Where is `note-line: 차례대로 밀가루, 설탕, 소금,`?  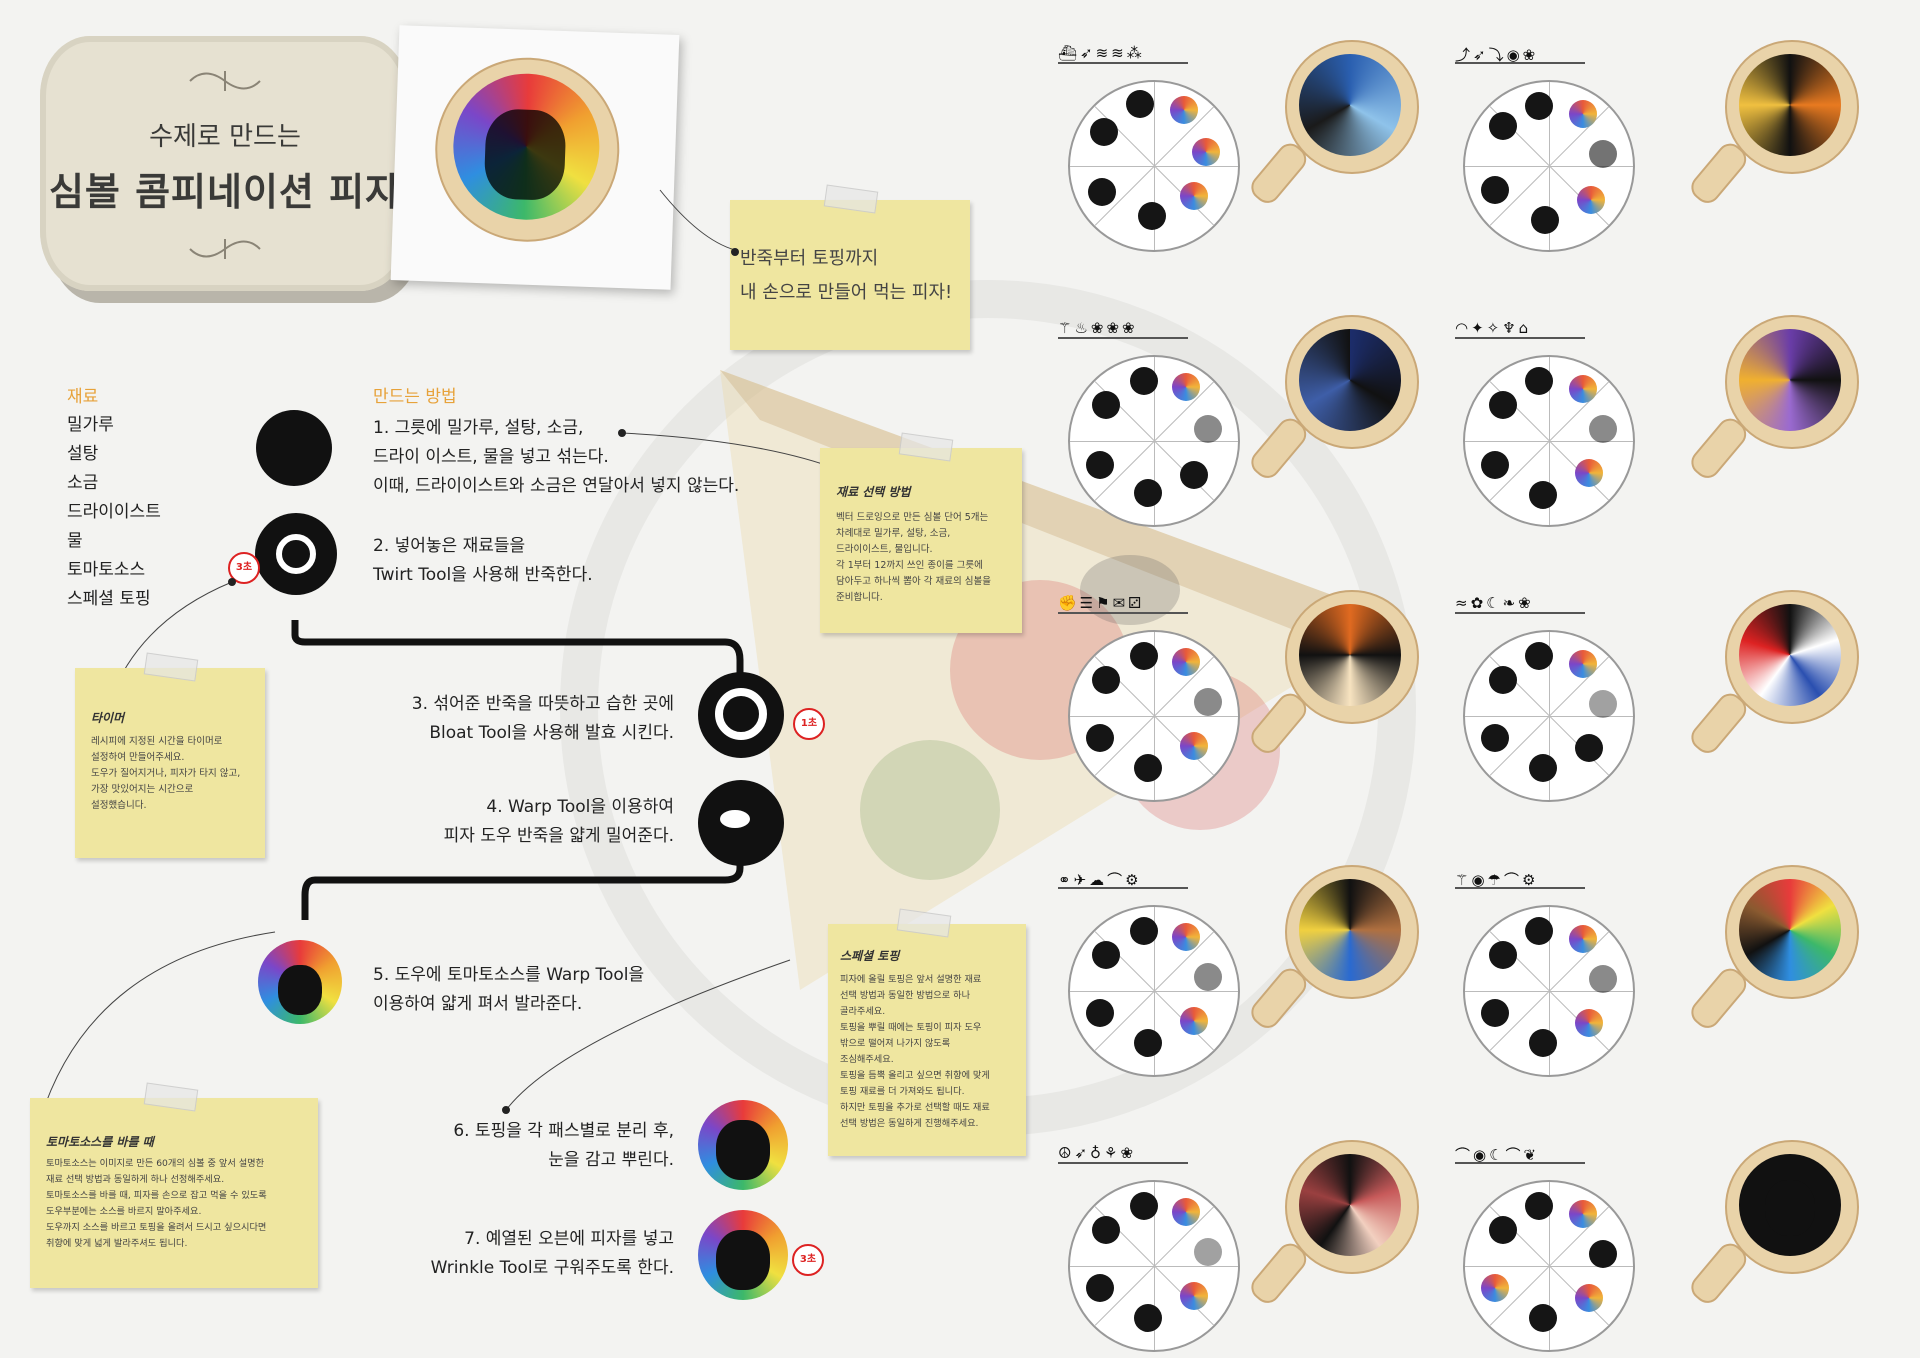 note-line: 차례대로 밀가루, 설탕, 소금, is located at coordinates (893, 533).